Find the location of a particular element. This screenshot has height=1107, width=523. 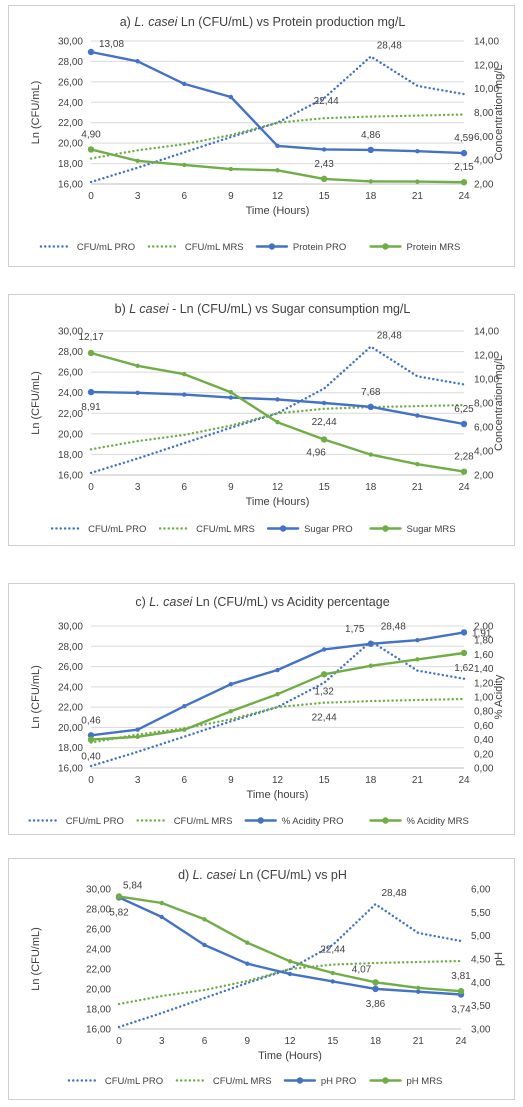

series-line-ph-pro is located at coordinates (290, 946).